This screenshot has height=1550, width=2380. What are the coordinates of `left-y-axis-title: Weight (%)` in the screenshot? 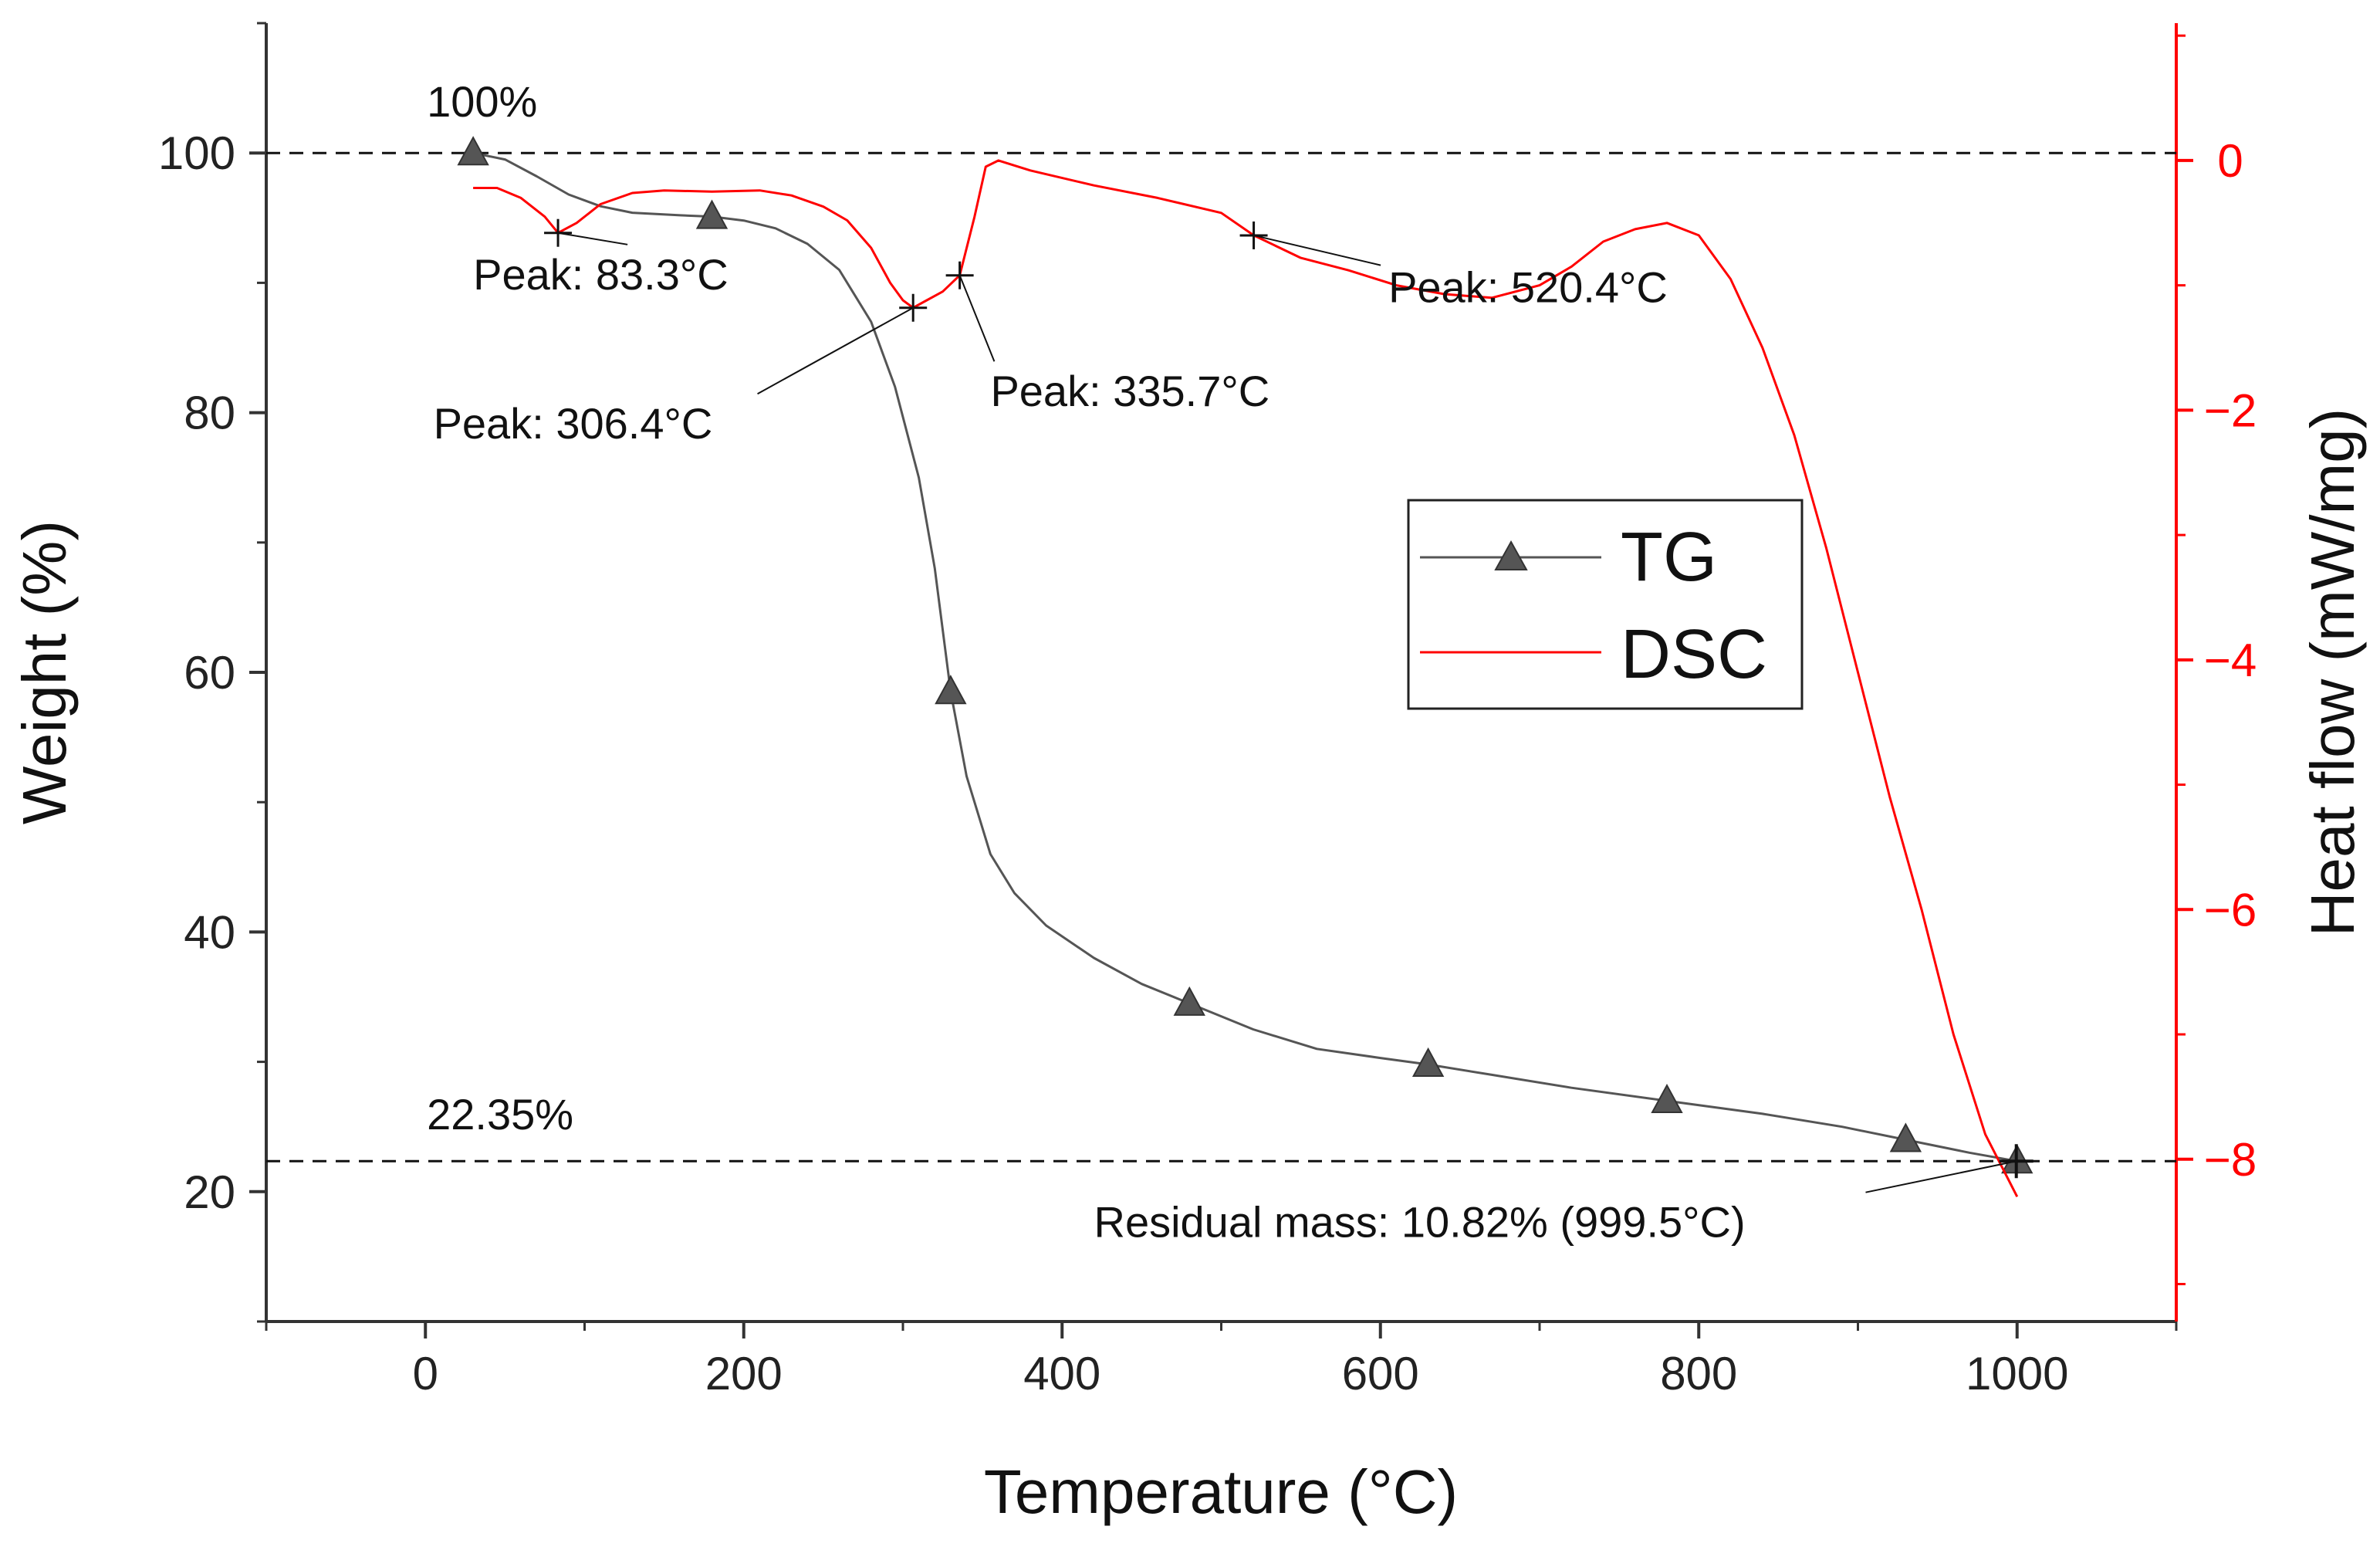 It's located at (45, 672).